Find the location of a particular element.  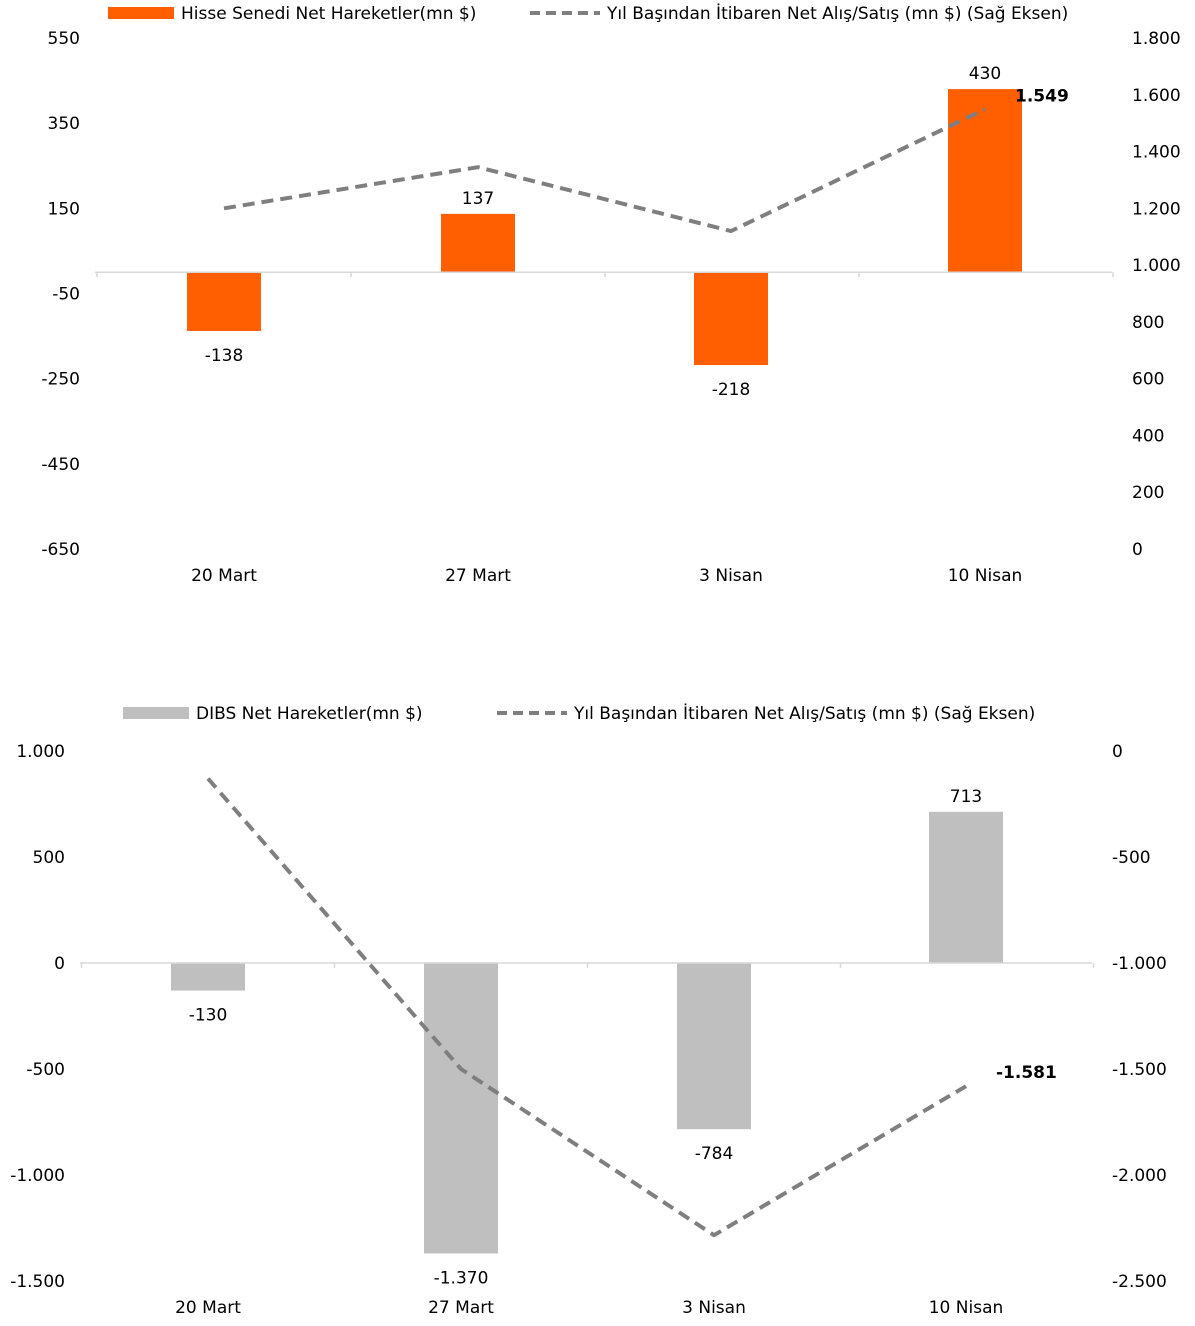

right-axis-tick-label: 1.000 is located at coordinates (1156, 266).